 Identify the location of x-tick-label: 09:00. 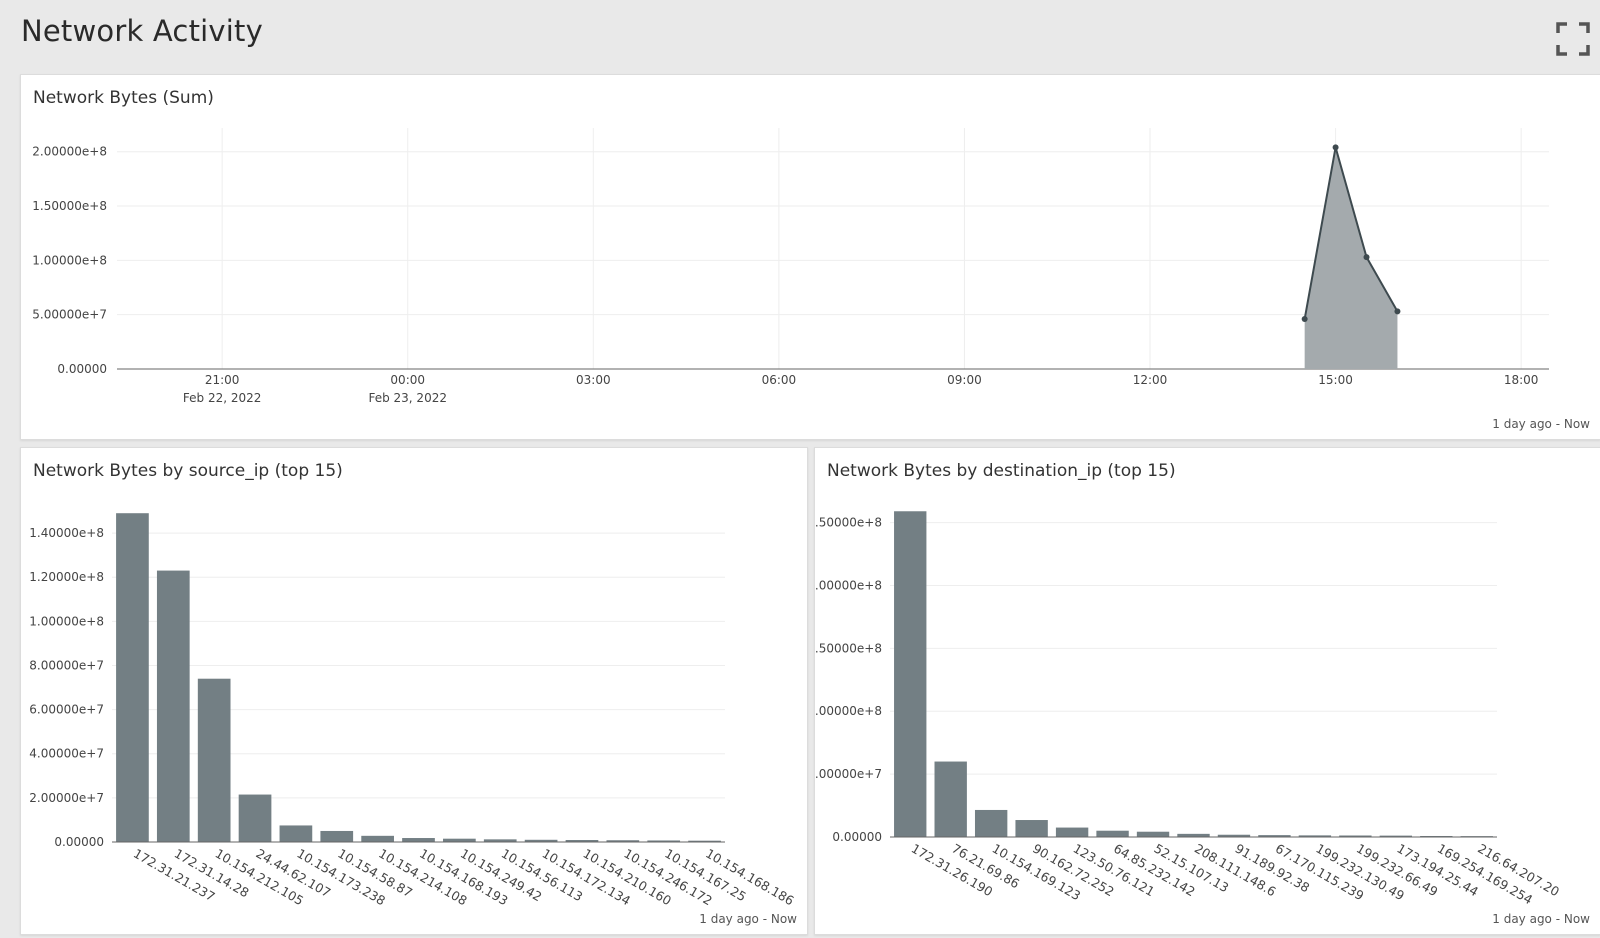
(964, 380).